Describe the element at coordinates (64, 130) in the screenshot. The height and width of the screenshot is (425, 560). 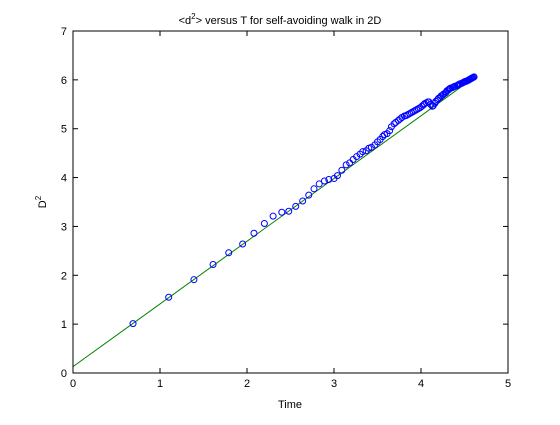
I see `y-tick-label: 5` at that location.